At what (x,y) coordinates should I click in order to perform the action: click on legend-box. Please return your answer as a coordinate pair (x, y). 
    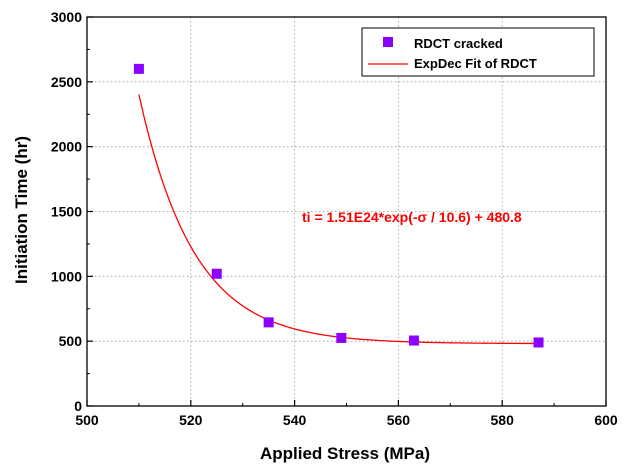
    Looking at the image, I should click on (478, 52).